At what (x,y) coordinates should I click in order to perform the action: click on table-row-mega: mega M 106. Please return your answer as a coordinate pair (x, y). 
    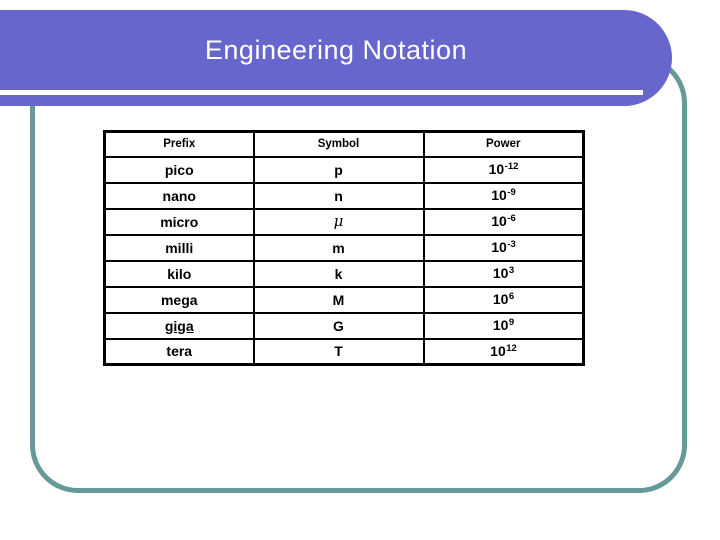
    Looking at the image, I should click on (344, 299).